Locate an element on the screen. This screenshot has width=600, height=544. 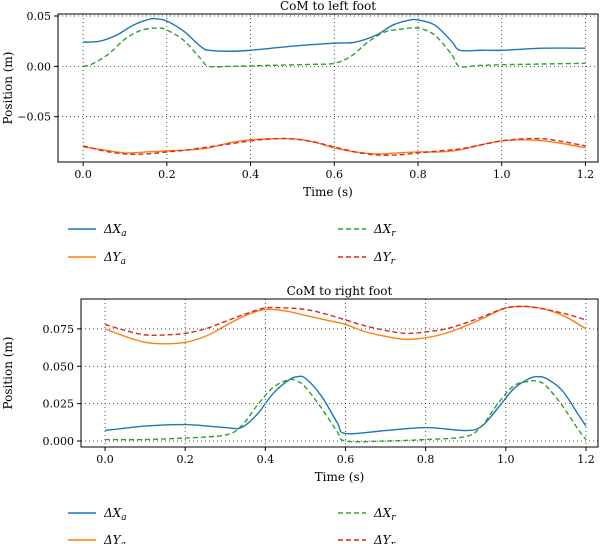
y-tick-label: 0.075 is located at coordinates (59, 329).